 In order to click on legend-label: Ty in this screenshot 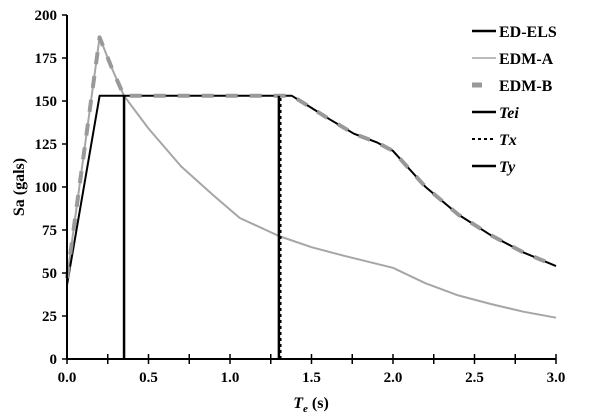, I will do `click(507, 167)`.